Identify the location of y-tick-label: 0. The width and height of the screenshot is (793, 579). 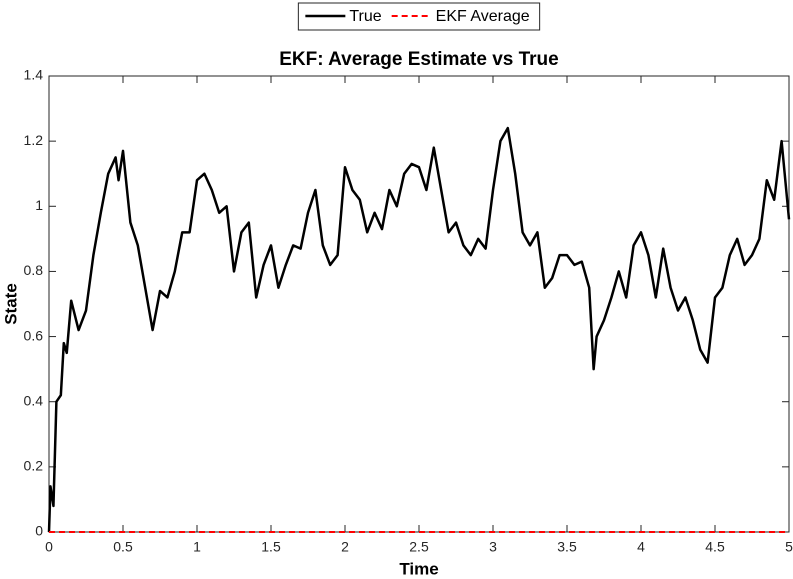
(39, 531).